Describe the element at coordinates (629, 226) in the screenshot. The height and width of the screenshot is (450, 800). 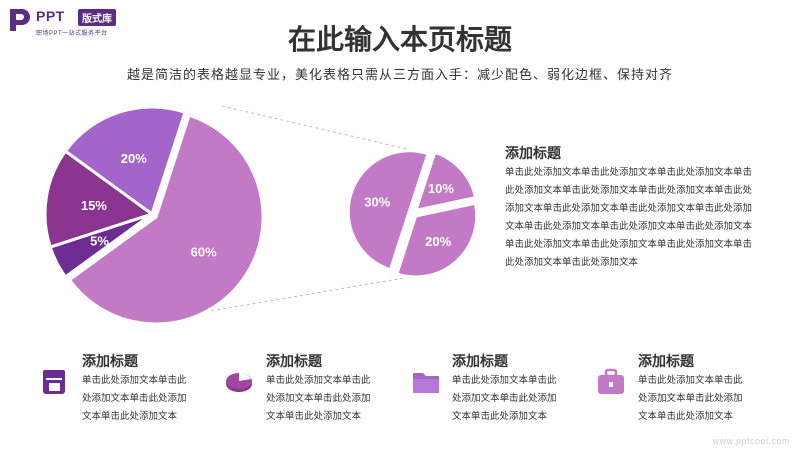
I see `side-block-line: 文本单击此处添加文本单击此处添加文本单击此处添加文本` at that location.